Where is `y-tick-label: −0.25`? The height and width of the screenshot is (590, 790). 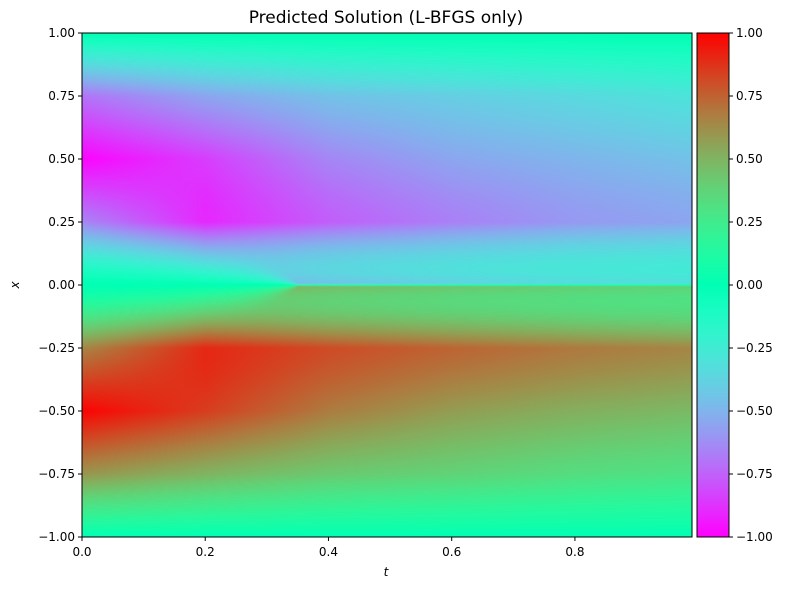
y-tick-label: −0.25 is located at coordinates (56, 348).